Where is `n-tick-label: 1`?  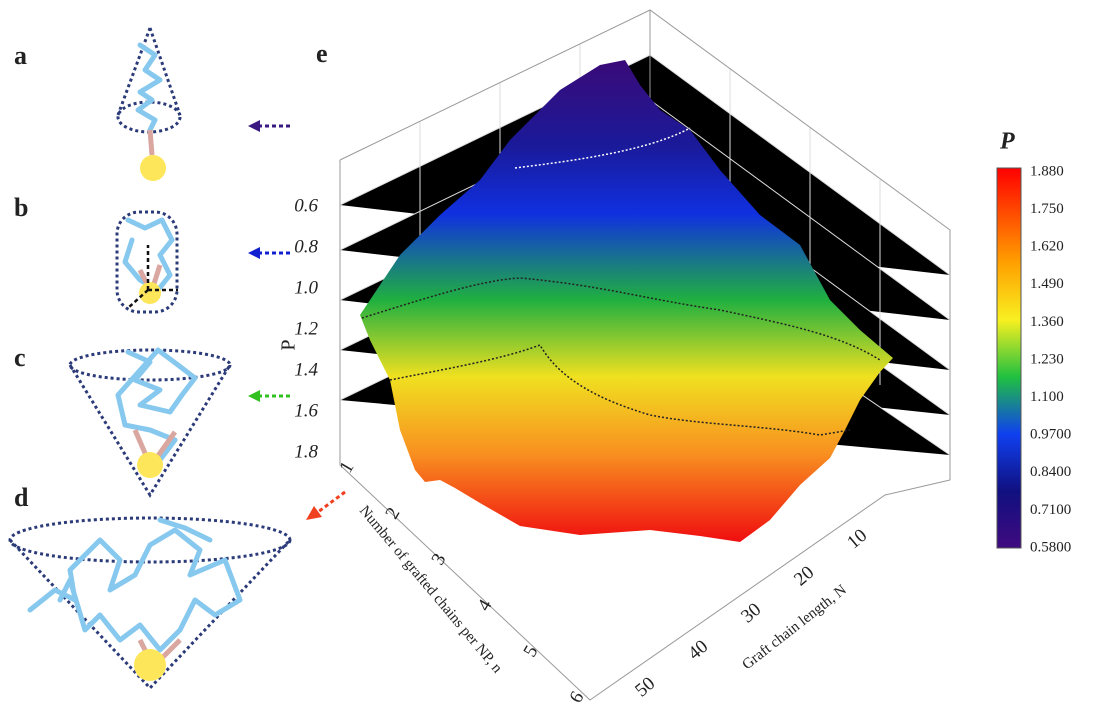 n-tick-label: 1 is located at coordinates (347, 467).